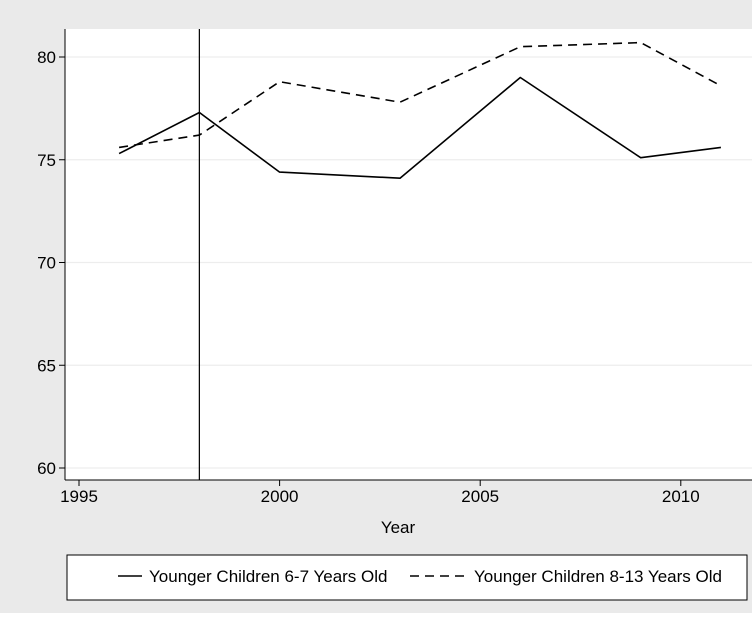 The width and height of the screenshot is (752, 618). Describe the element at coordinates (46, 263) in the screenshot. I see `y-tick-label-70: 70` at that location.